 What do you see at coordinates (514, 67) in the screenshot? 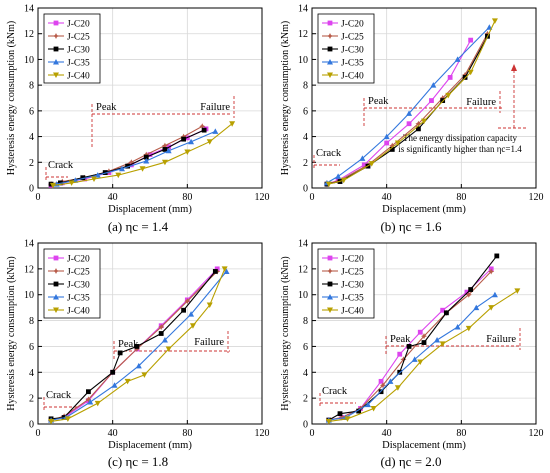
I see `note-arrow-head` at bounding box center [514, 67].